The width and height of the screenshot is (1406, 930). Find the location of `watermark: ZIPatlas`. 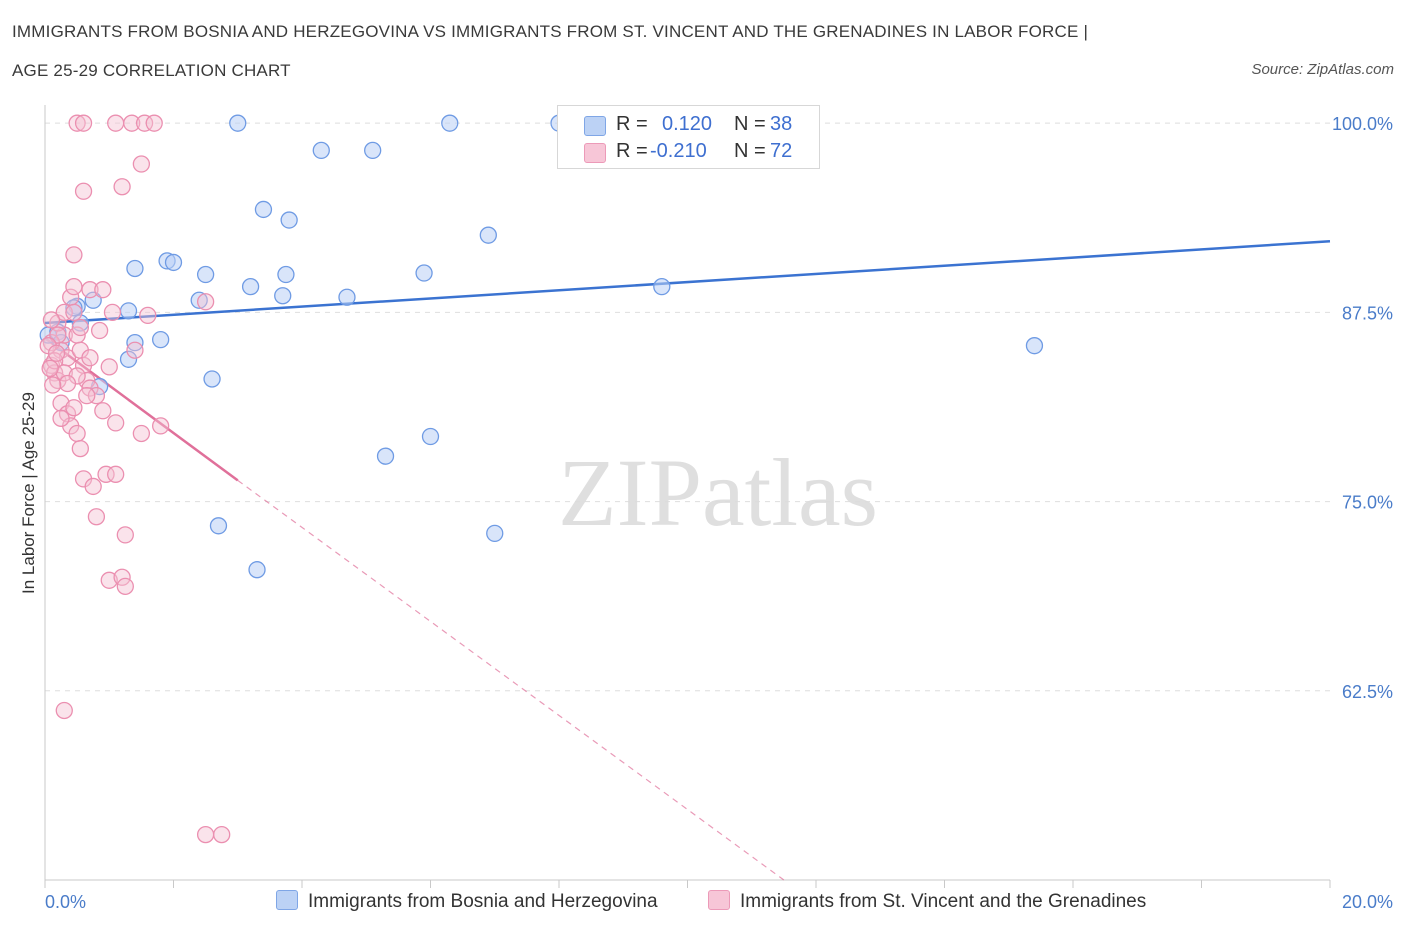

watermark: ZIPatlas is located at coordinates (718, 492).